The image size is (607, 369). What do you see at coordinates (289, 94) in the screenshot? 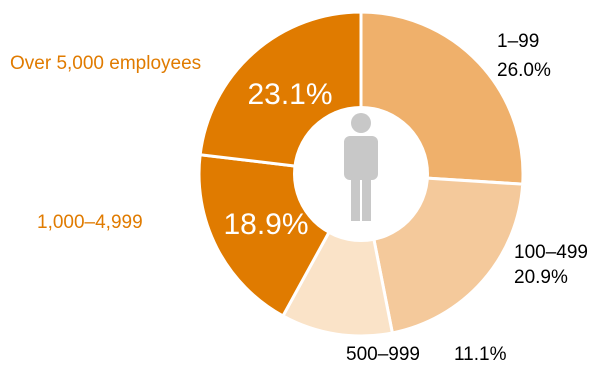
I see `value-over-5000: 23.1%` at bounding box center [289, 94].